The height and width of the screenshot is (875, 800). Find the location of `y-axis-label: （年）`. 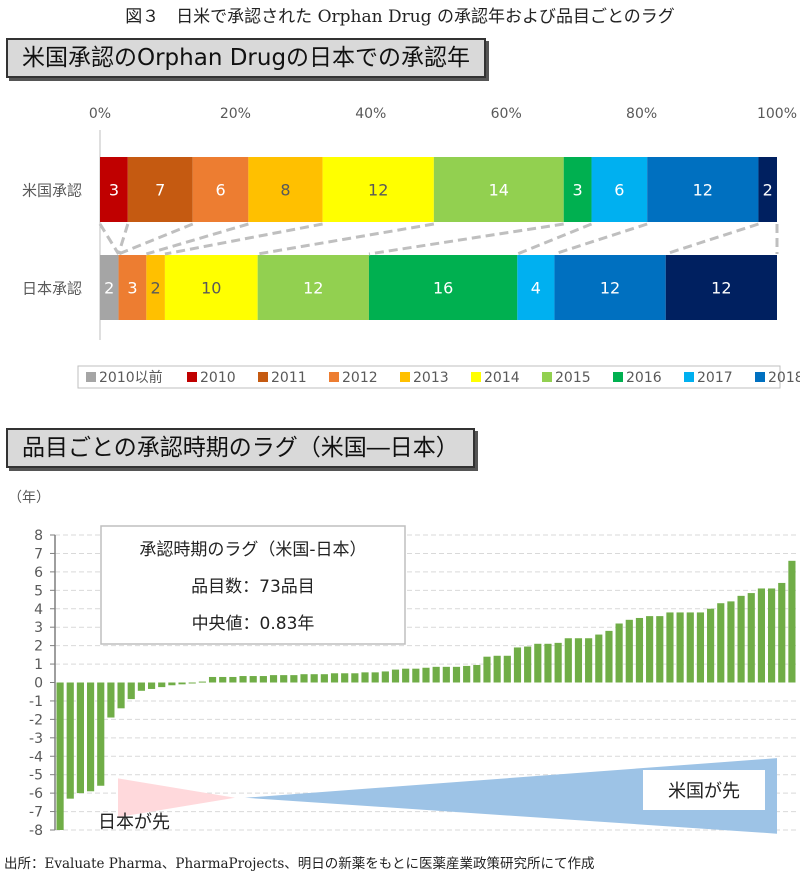

y-axis-label: （年） is located at coordinates (29, 498).